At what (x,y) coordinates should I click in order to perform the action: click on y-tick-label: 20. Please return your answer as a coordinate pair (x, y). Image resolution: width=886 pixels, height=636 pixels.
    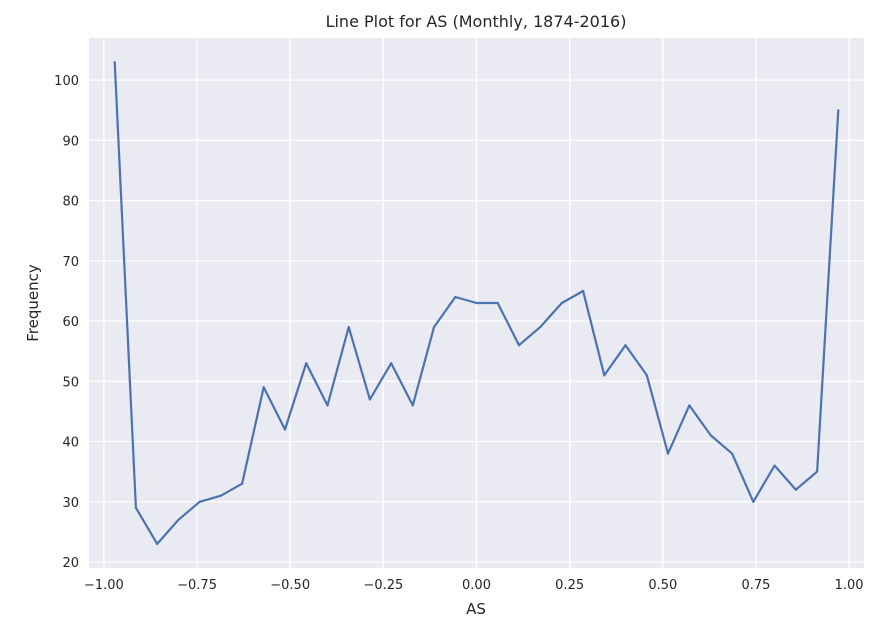
    Looking at the image, I should click on (70, 563).